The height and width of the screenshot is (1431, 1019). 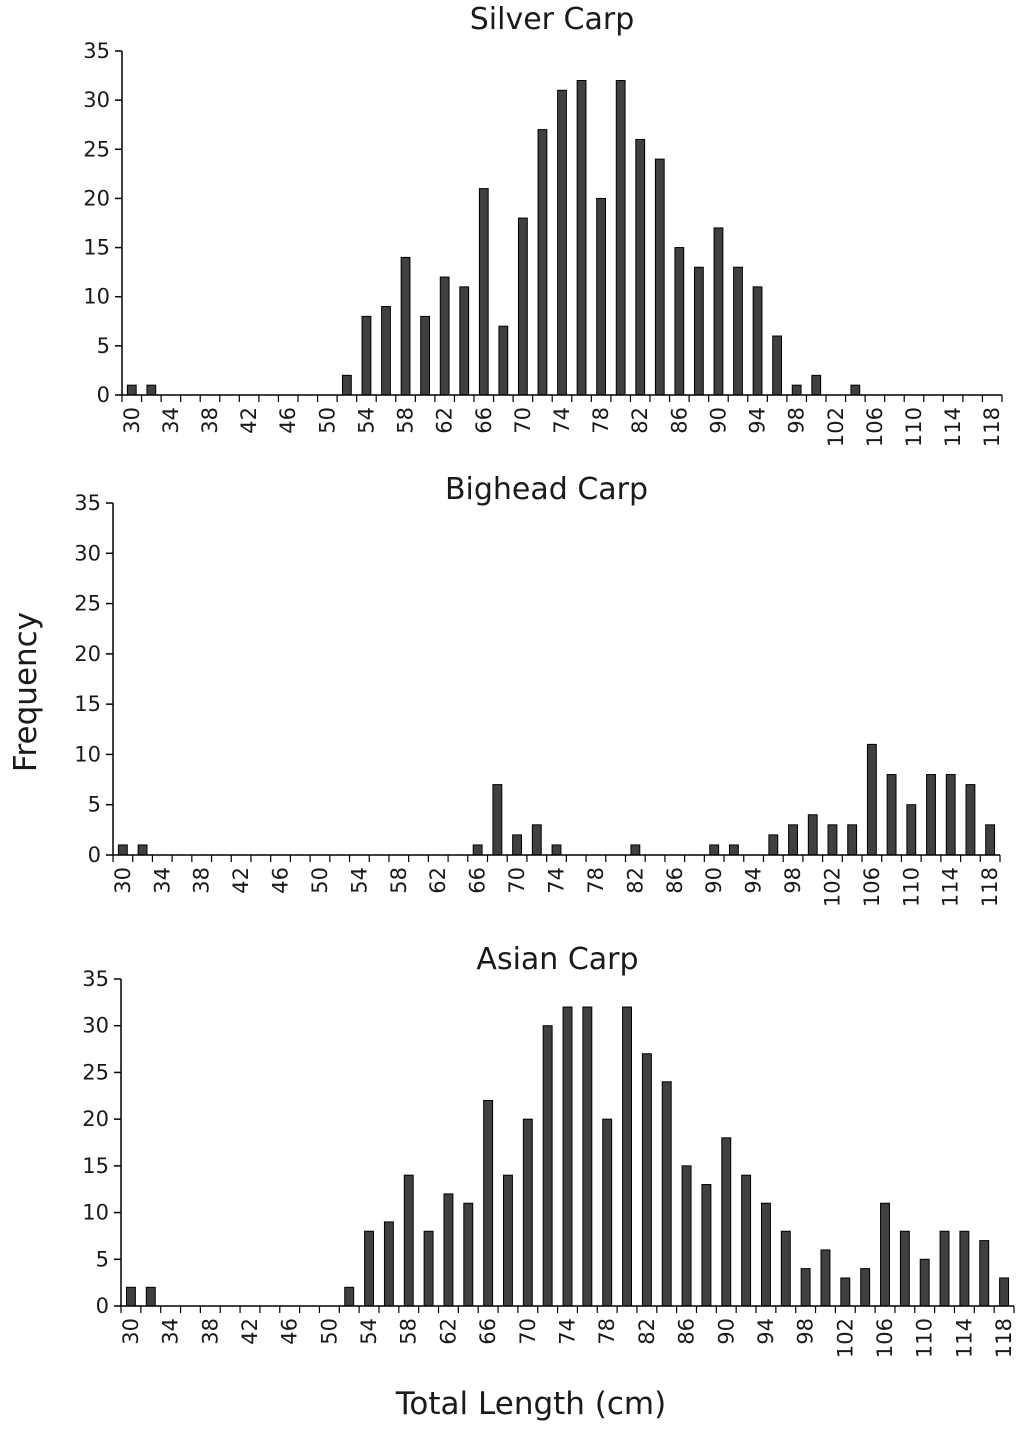 I want to click on x-tick-label: 74, so click(x=568, y=1331).